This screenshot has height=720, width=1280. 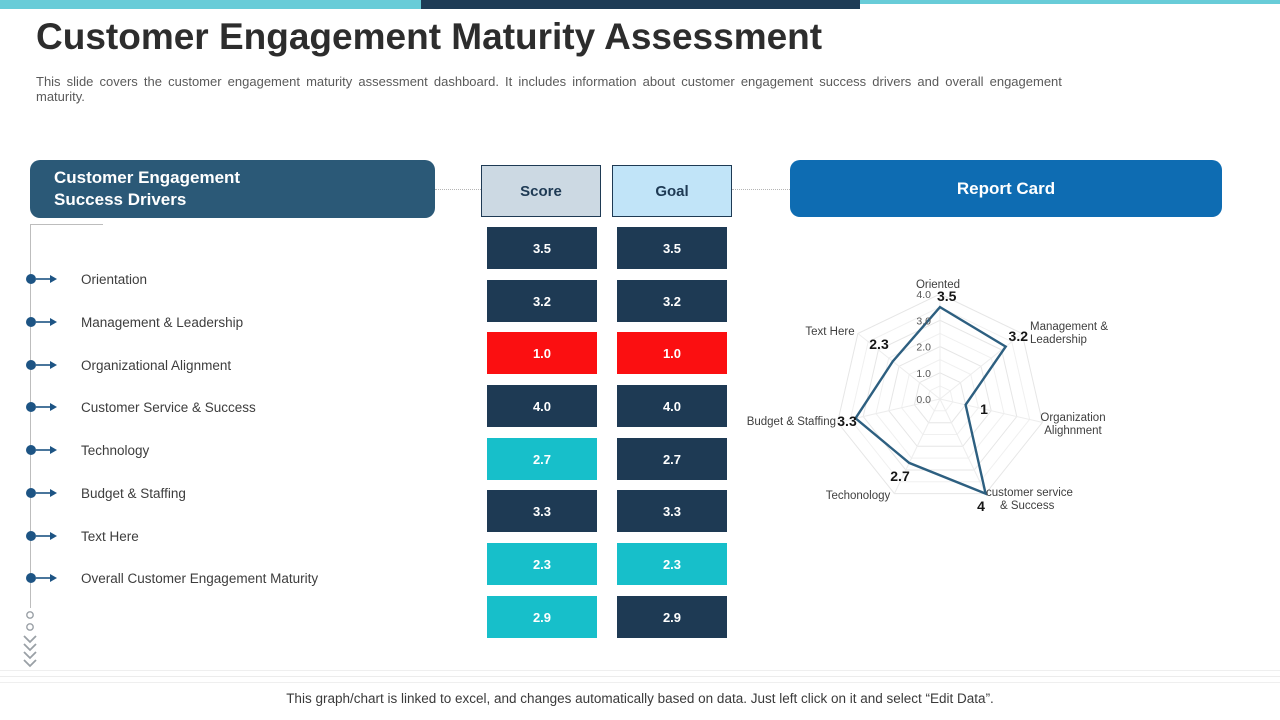 What do you see at coordinates (110, 536) in the screenshot?
I see `driver-item-label: Text Here` at bounding box center [110, 536].